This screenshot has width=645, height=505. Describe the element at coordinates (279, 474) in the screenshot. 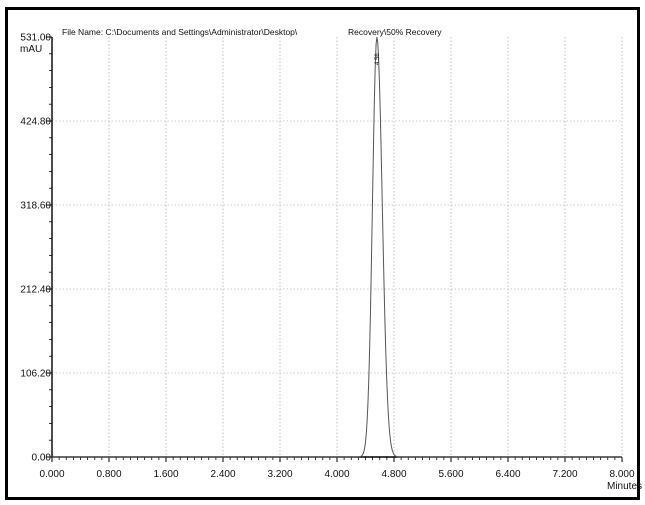

I see `x-tick-label: 3.200` at that location.